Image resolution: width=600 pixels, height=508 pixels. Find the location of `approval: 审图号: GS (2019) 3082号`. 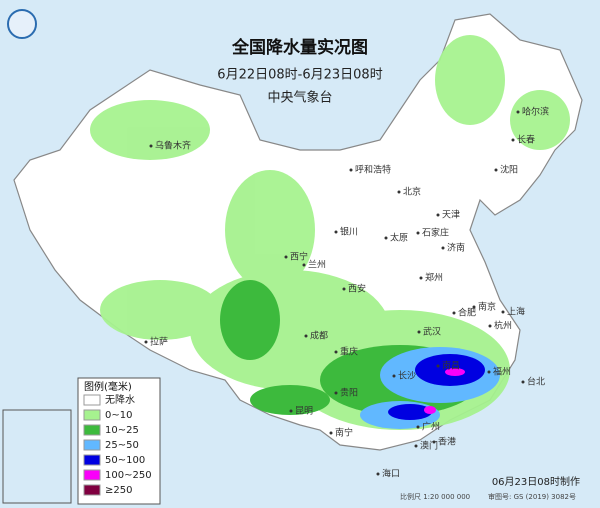

approval: 审图号: GS (2019) 3082号 is located at coordinates (532, 496).